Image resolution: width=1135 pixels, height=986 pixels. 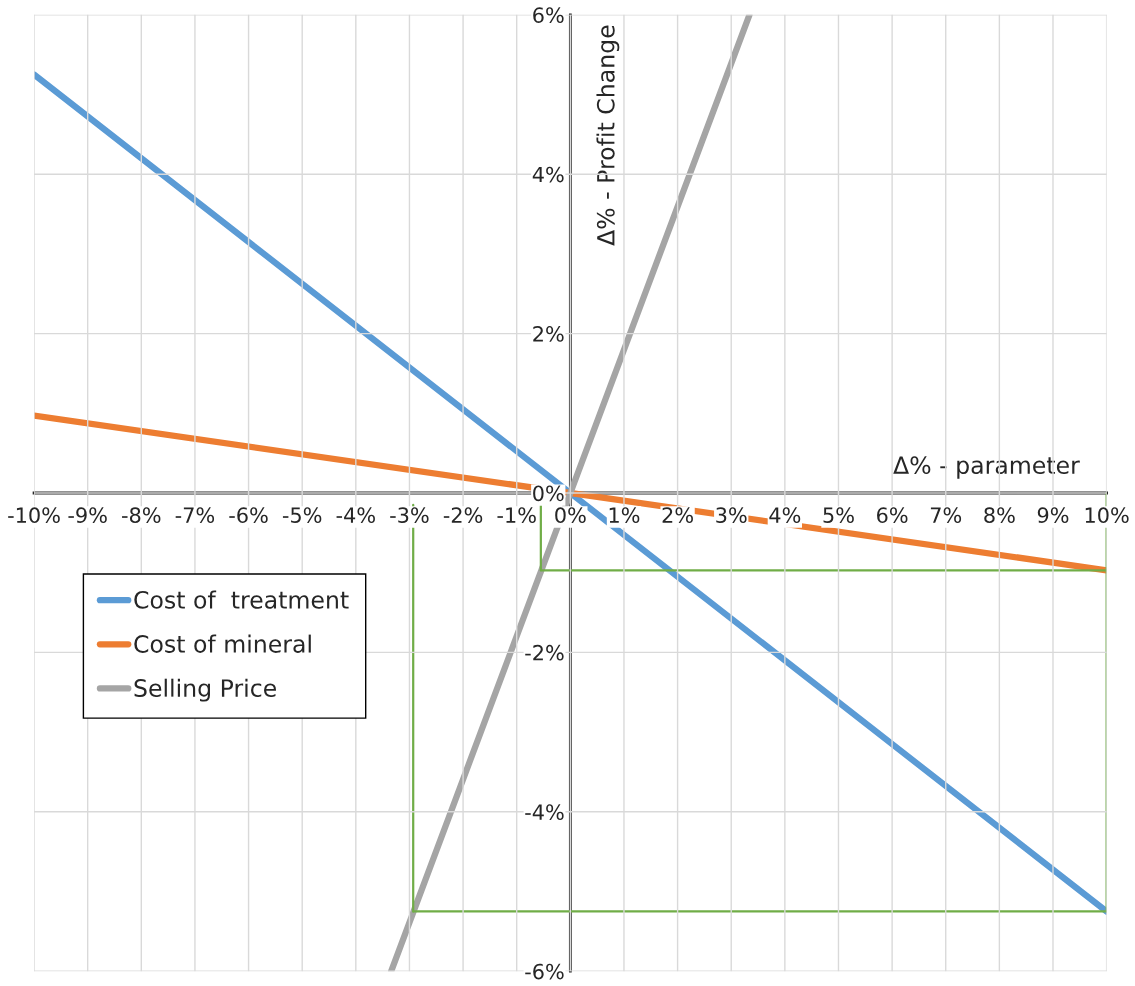 What do you see at coordinates (463, 515) in the screenshot?
I see `x-tick-label: -2%` at bounding box center [463, 515].